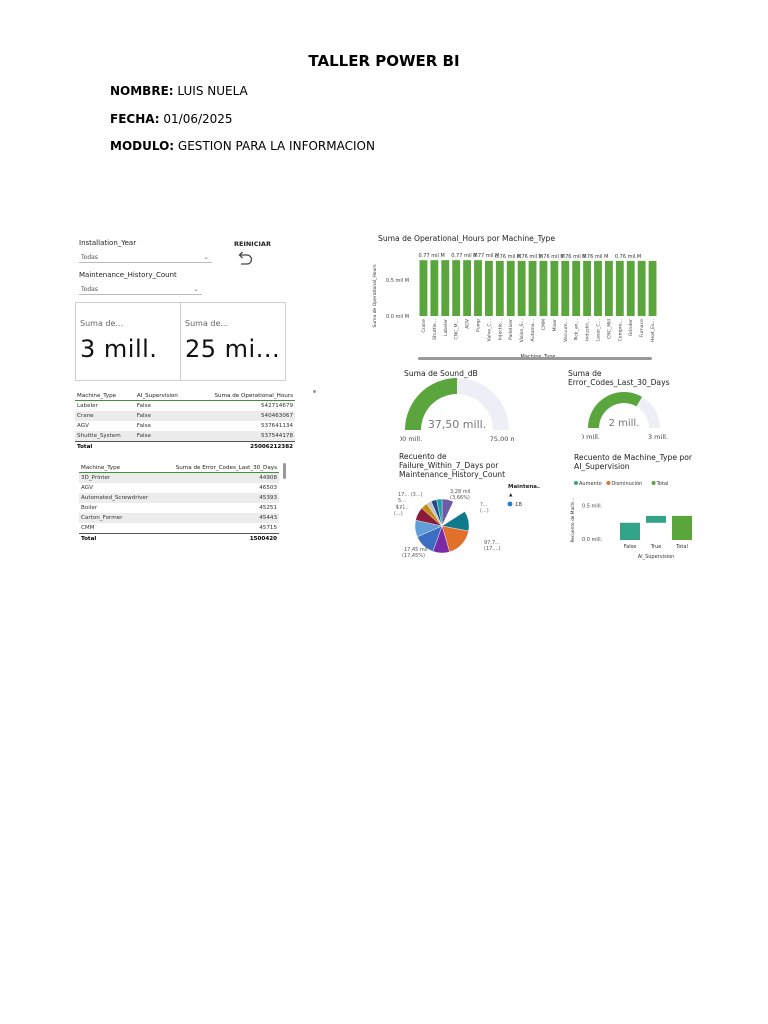 The width and height of the screenshot is (768, 1024). I want to click on date-line: FECHA: 01/06/2025, so click(171, 119).